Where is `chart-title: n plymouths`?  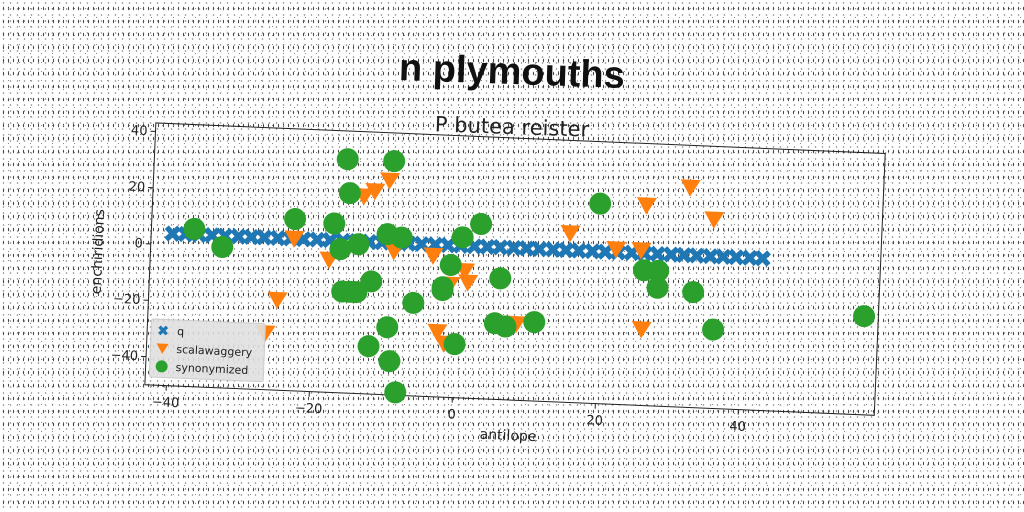
chart-title: n plymouths is located at coordinates (511, 72).